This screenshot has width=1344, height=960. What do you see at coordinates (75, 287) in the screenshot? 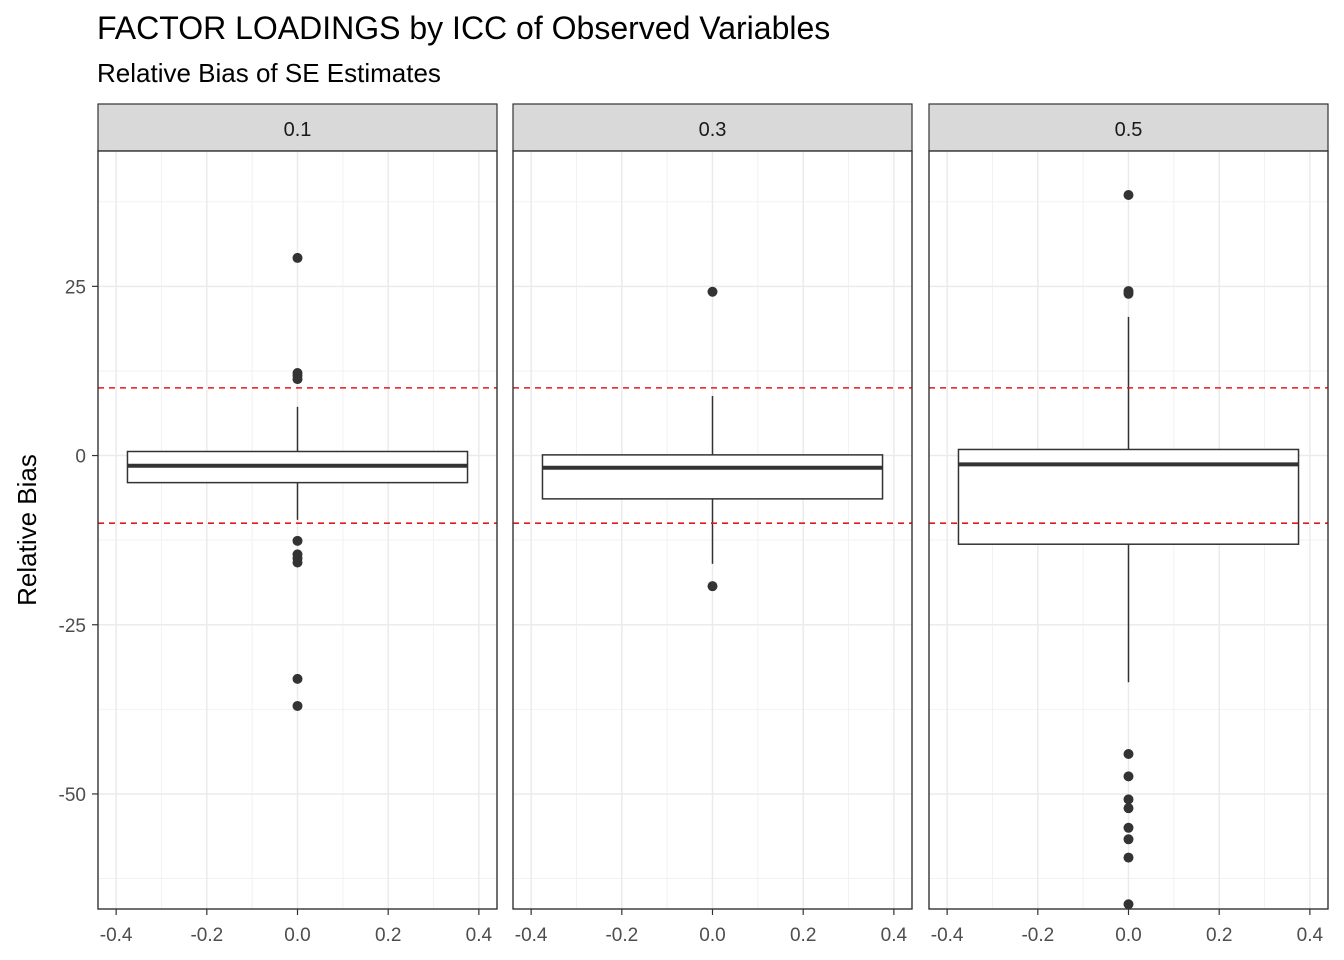
I see `y-tick-label: 25` at bounding box center [75, 287].